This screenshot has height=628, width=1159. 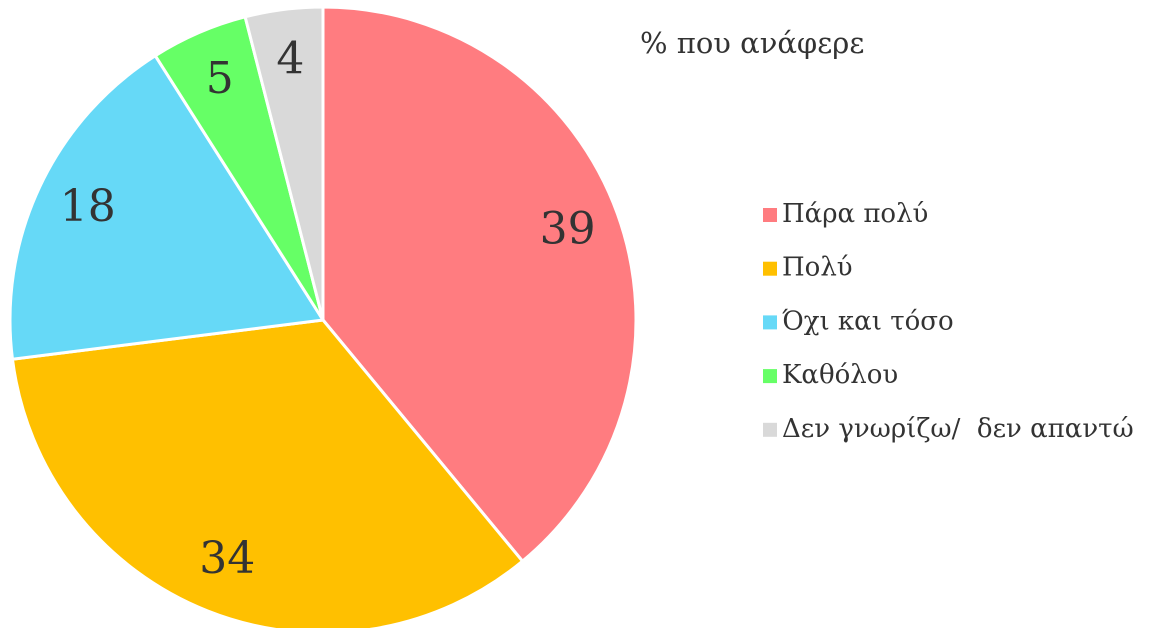 What do you see at coordinates (817, 268) in the screenshot?
I see `legend-label: Πολύ` at bounding box center [817, 268].